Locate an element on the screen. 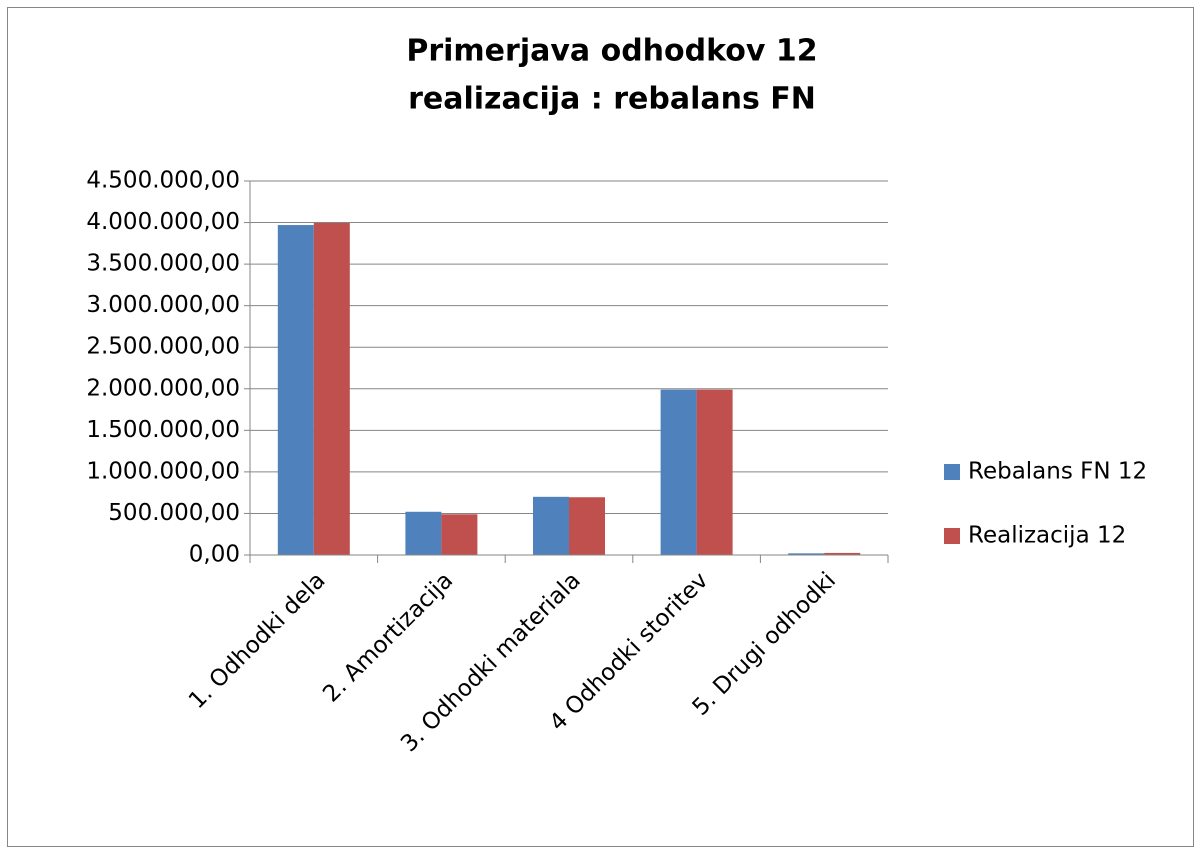 Image resolution: width=1201 pixels, height=858 pixels. y-tick-label: 3.000.000,00 is located at coordinates (163, 305).